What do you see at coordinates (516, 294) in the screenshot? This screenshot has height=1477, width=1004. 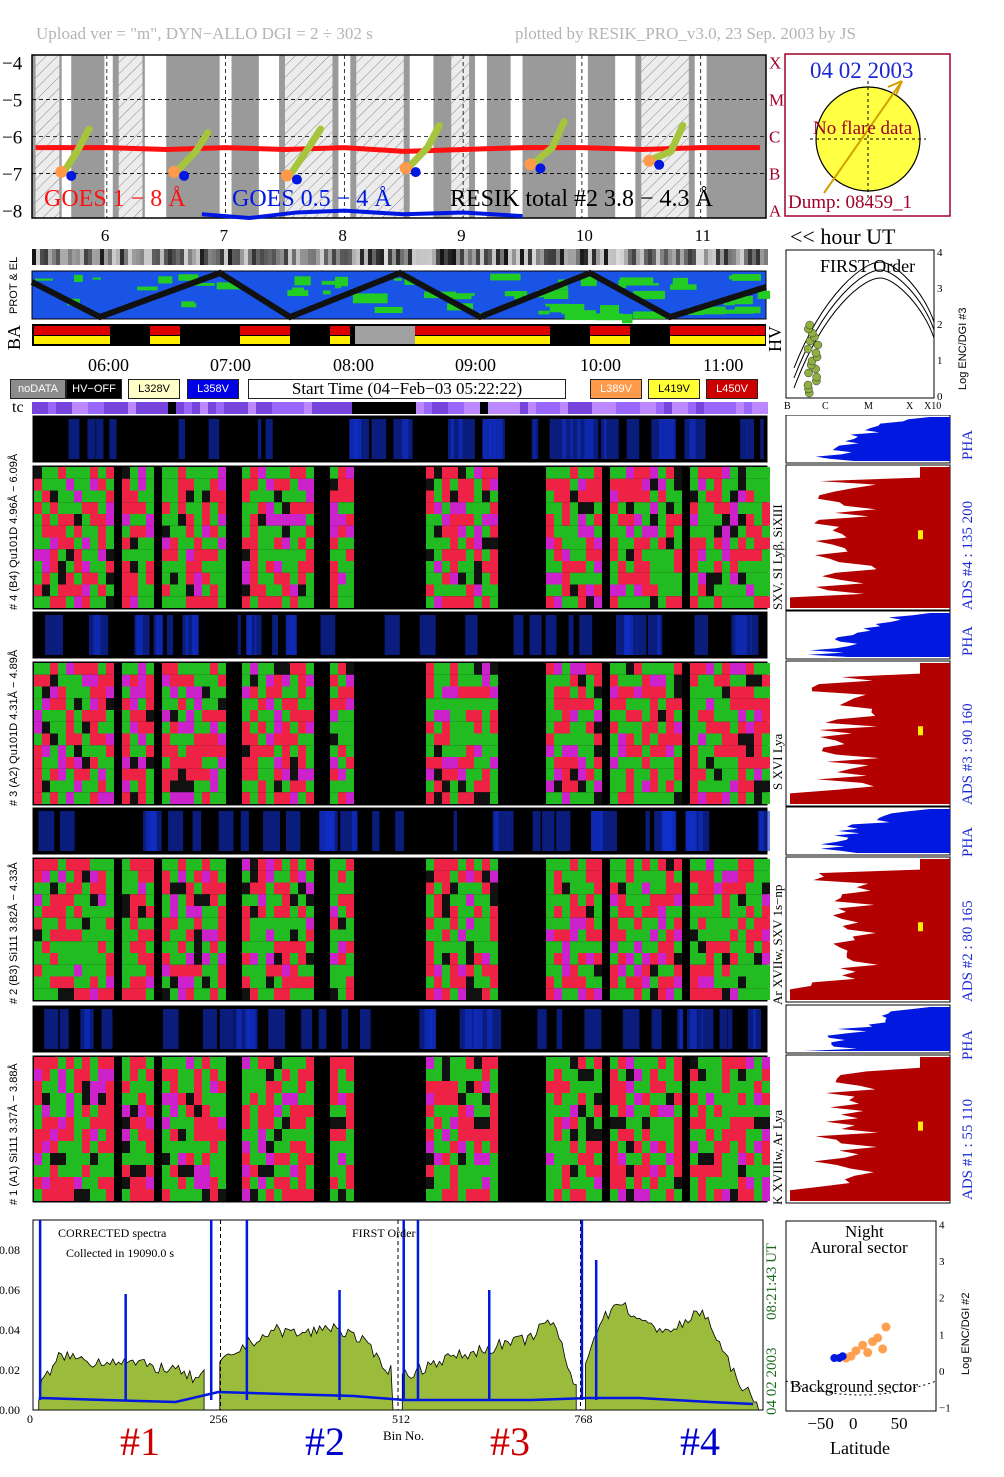 I see `prot-patch` at bounding box center [516, 294].